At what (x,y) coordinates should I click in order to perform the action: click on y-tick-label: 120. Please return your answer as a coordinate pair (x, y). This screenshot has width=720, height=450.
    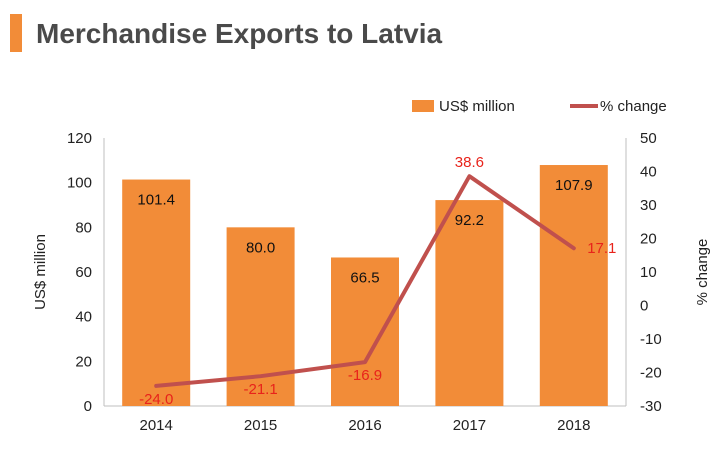
    Looking at the image, I should click on (79, 138).